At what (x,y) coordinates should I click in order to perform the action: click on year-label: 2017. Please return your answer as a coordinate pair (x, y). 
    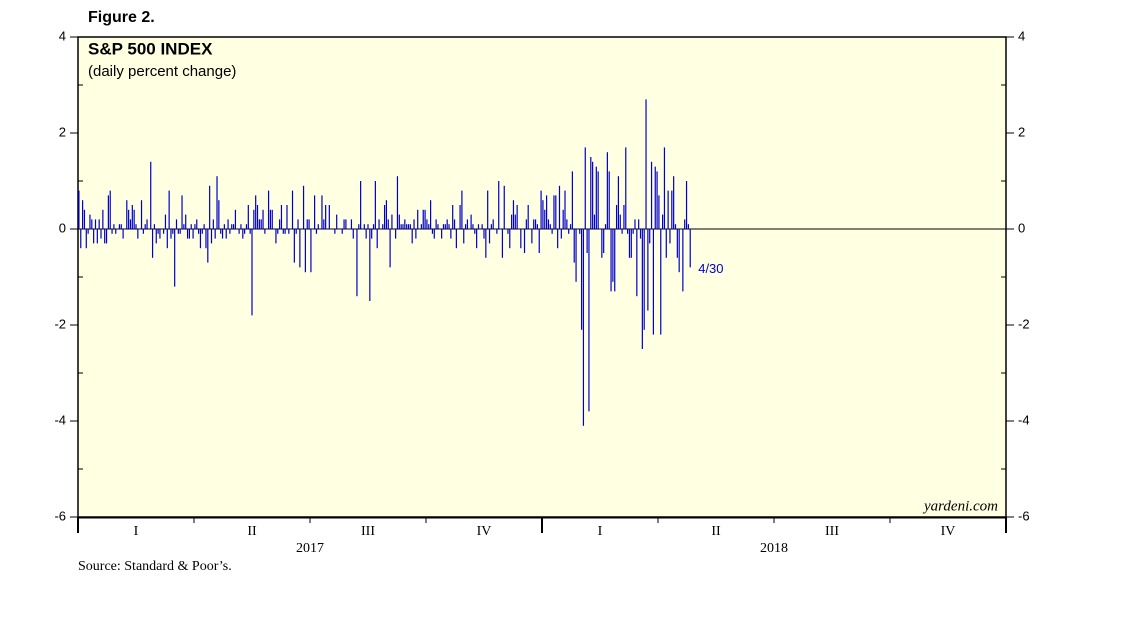
    Looking at the image, I should click on (310, 548).